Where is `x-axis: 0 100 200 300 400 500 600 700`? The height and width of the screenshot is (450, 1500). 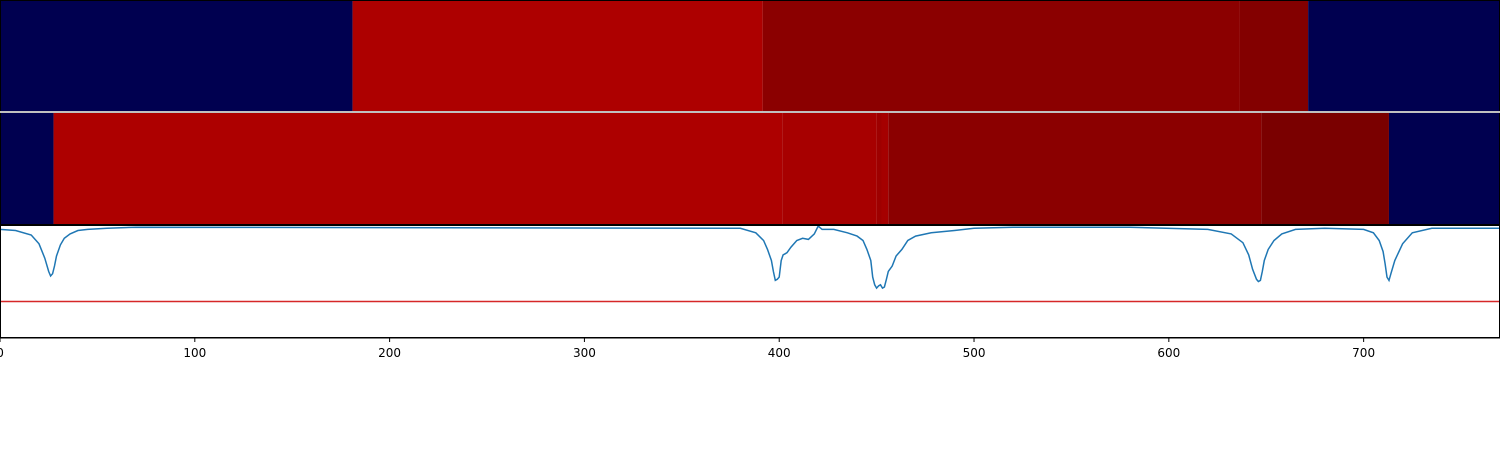 x-axis: 0 100 200 300 400 500 600 700 is located at coordinates (750, 349).